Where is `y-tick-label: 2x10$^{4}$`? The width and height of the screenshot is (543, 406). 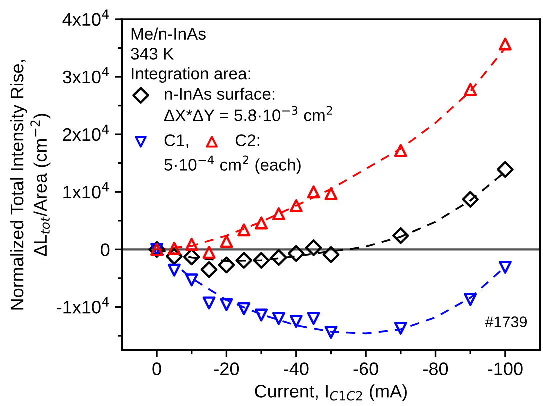
y-tick-label: 2x10$^{4}$ is located at coordinates (86, 133).